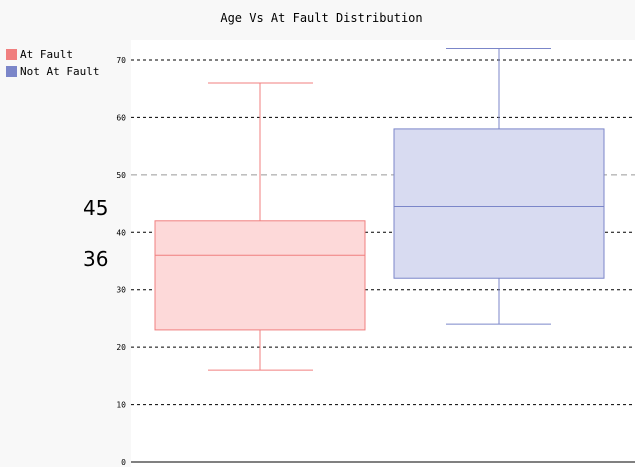  Describe the element at coordinates (121, 290) in the screenshot. I see `y-tick-label: 30` at that location.